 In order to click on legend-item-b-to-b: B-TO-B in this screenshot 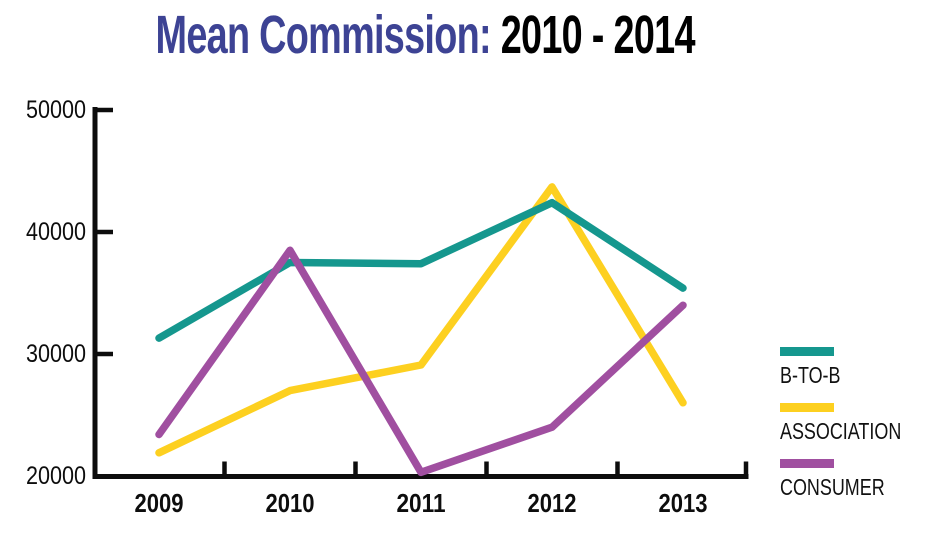, I will do `click(860, 375)`.